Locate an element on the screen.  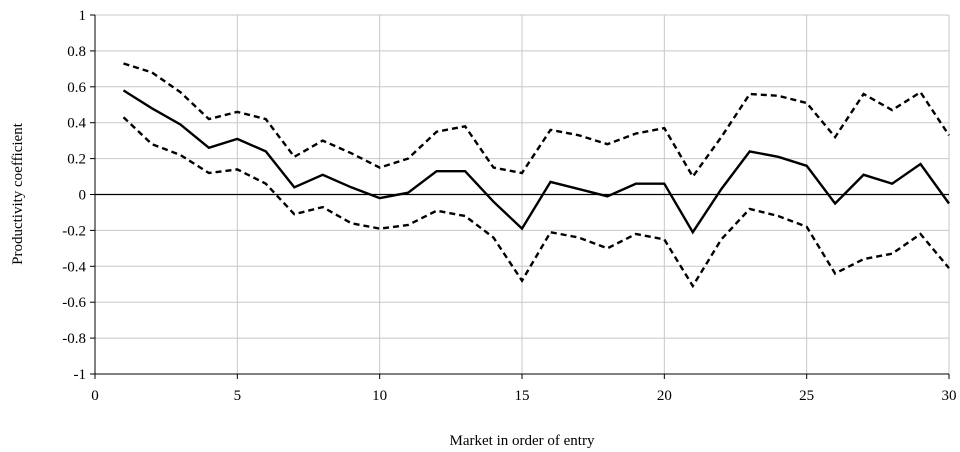
y-tick-label: -0.4 is located at coordinates (74, 267).